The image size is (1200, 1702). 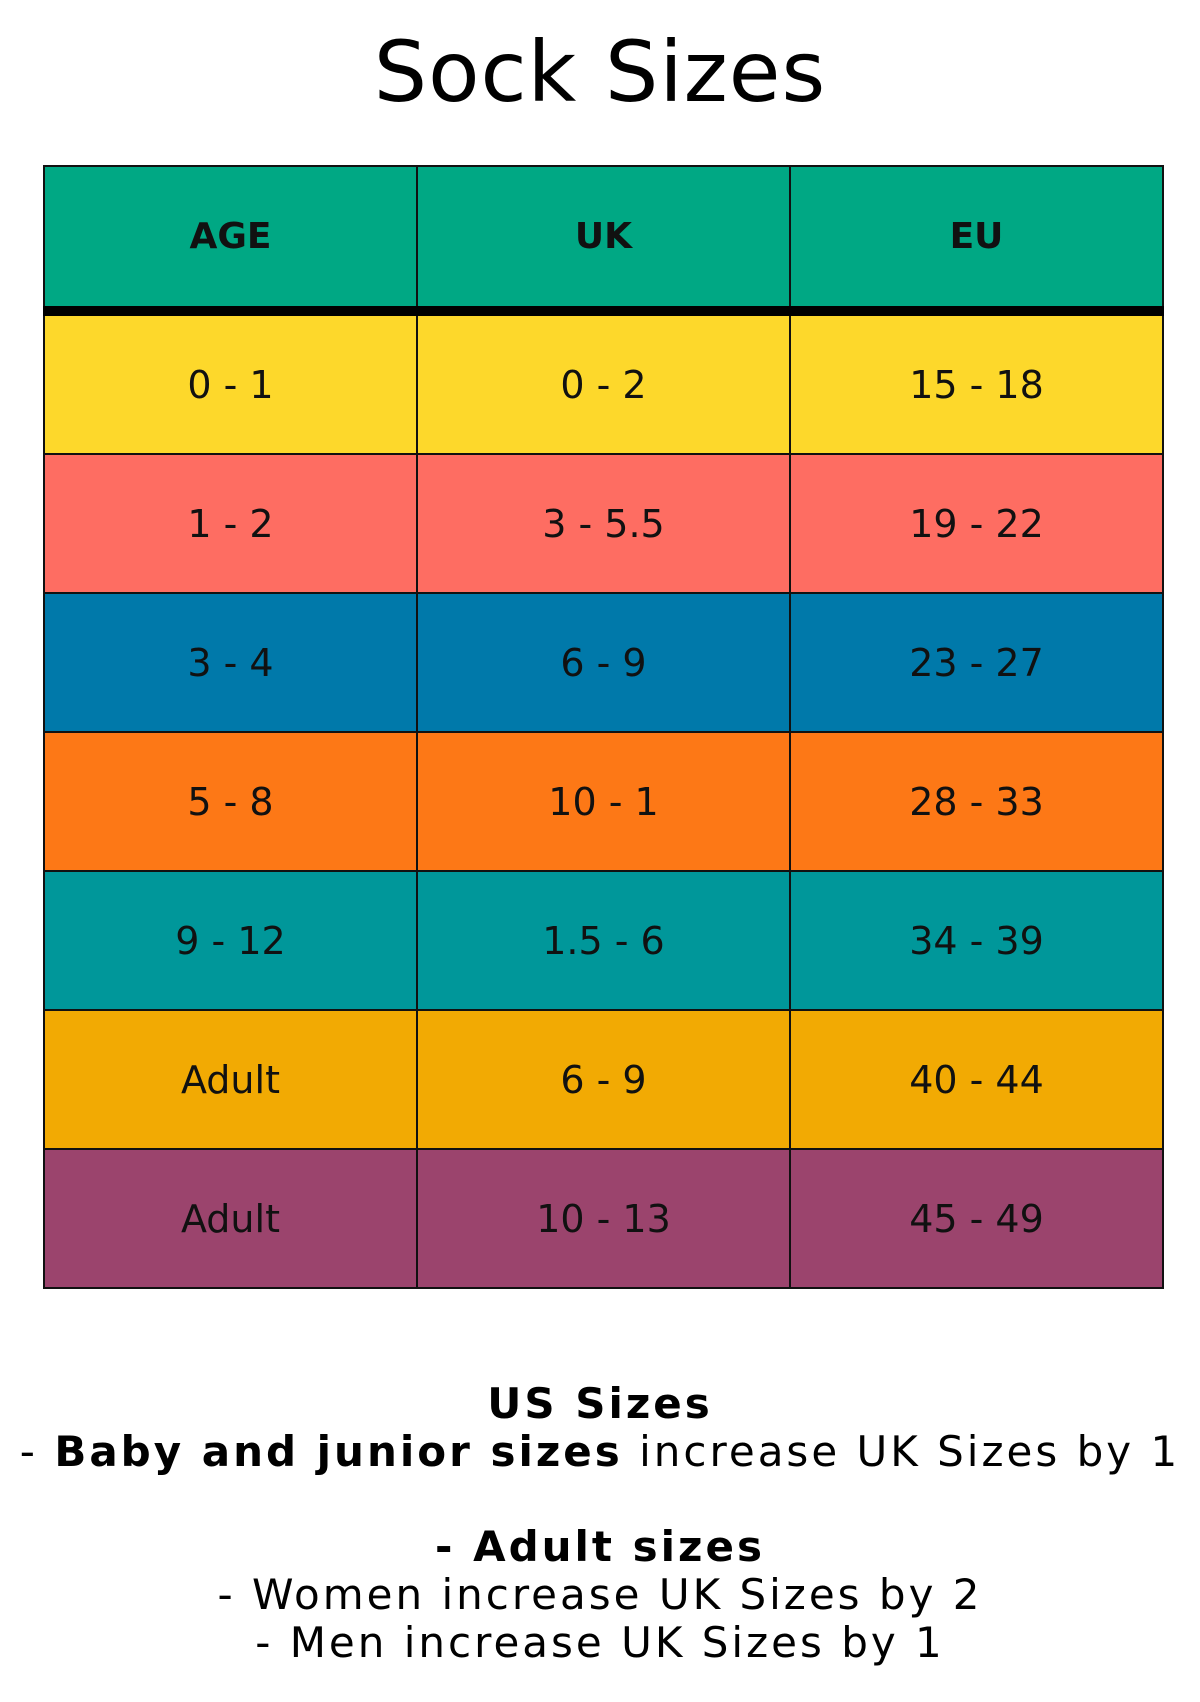 I want to click on table-row: 5 - 8 10 - 1 28 - 33, so click(x=604, y=801).